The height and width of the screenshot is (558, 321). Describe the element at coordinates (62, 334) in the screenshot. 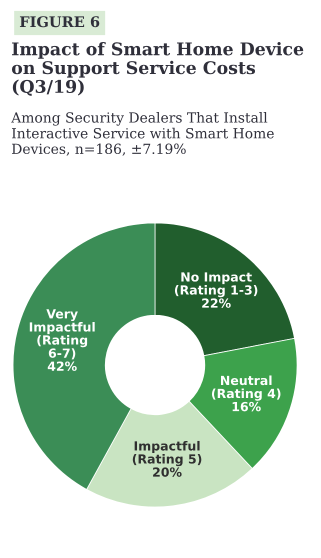

I see `slice-label: Very Impactful (Rating 6-7)` at that location.